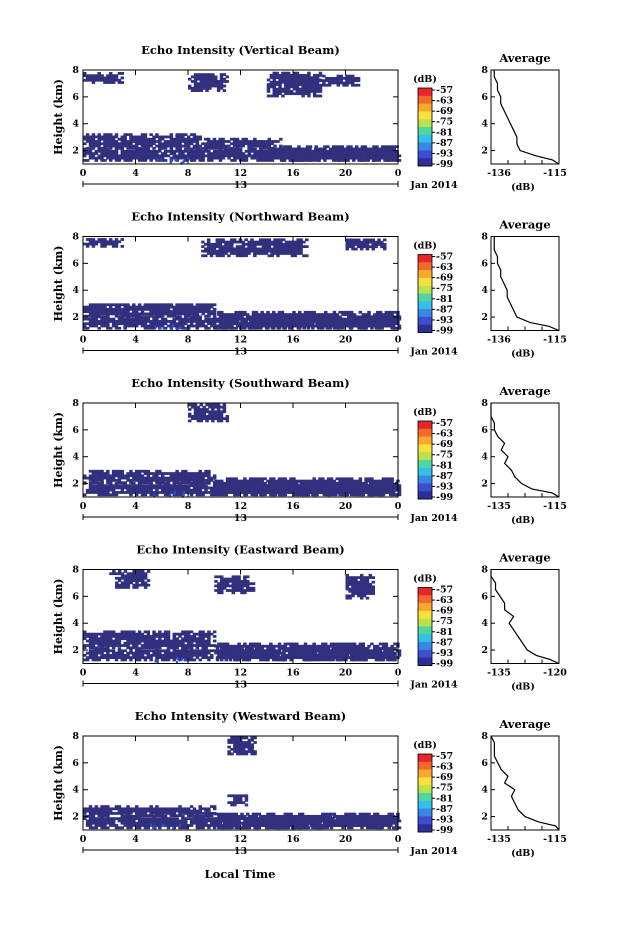 Image resolution: width=617 pixels, height=929 pixels. Describe the element at coordinates (58, 617) in the screenshot. I see `y-axis-label: Height (km)` at that location.